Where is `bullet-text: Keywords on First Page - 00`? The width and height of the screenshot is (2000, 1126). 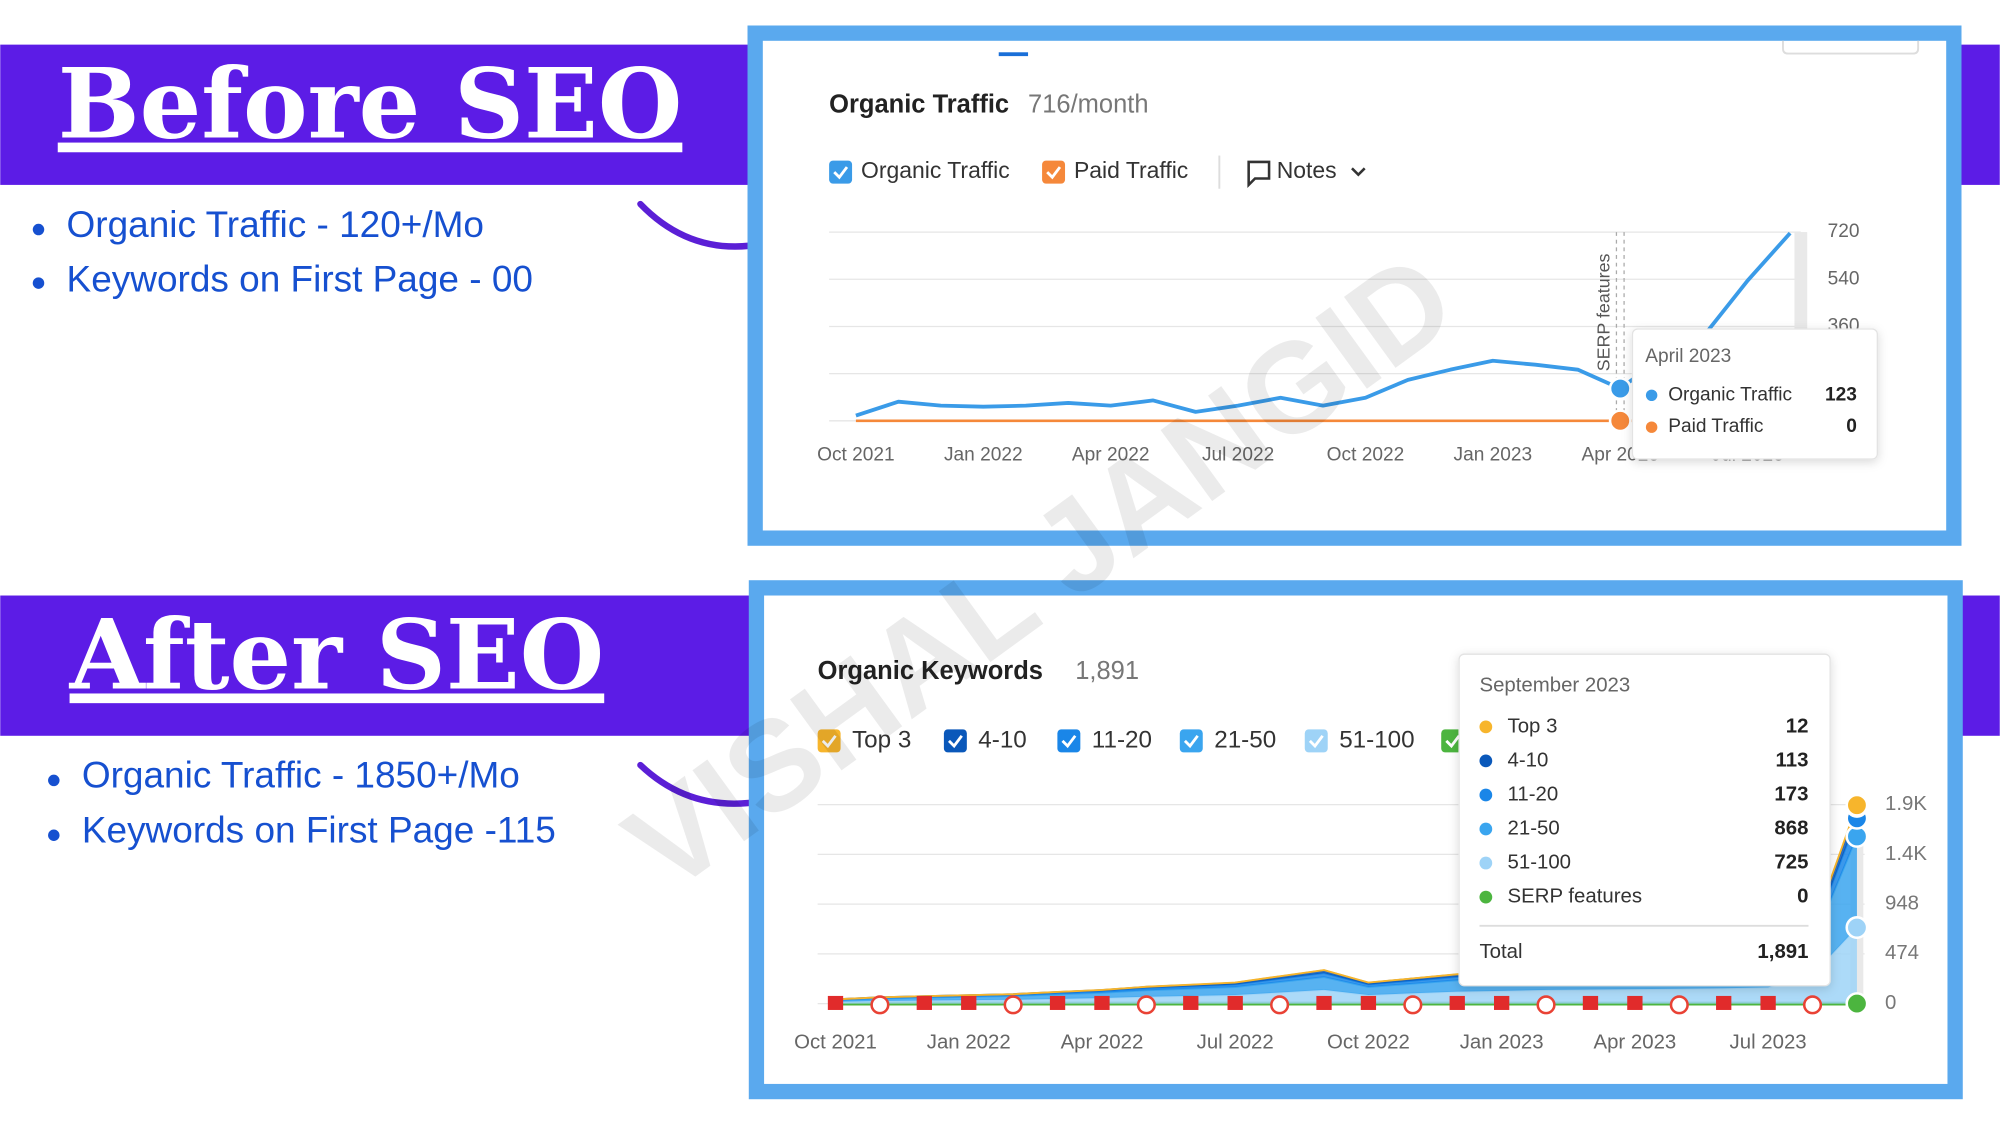 bullet-text: Keywords on First Page - 00 is located at coordinates (300, 279).